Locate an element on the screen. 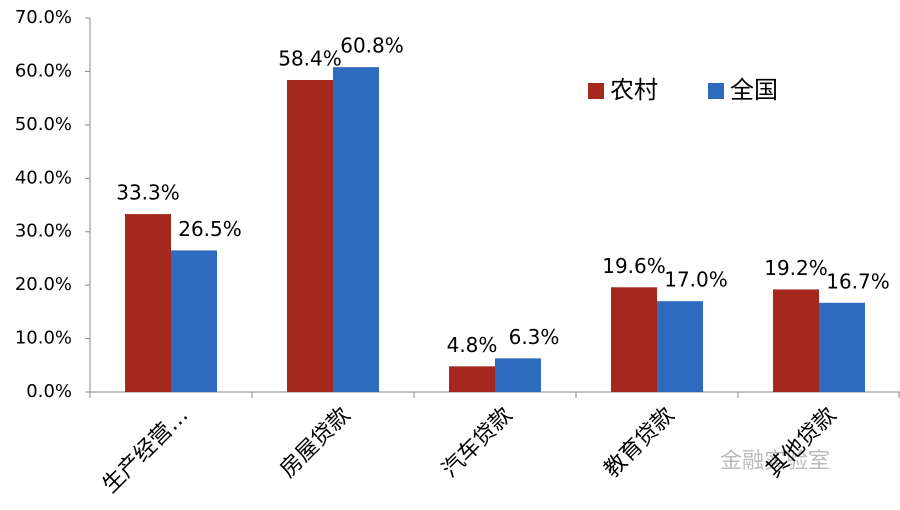 The width and height of the screenshot is (900, 510). value-label: 60.8% is located at coordinates (372, 46).